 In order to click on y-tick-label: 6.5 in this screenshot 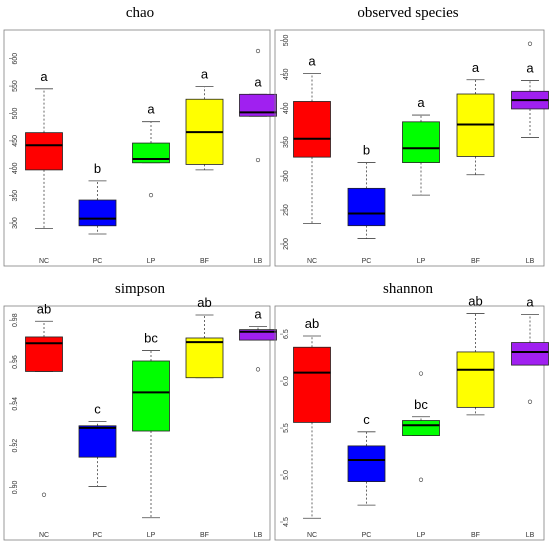, I will do `click(286, 334)`.